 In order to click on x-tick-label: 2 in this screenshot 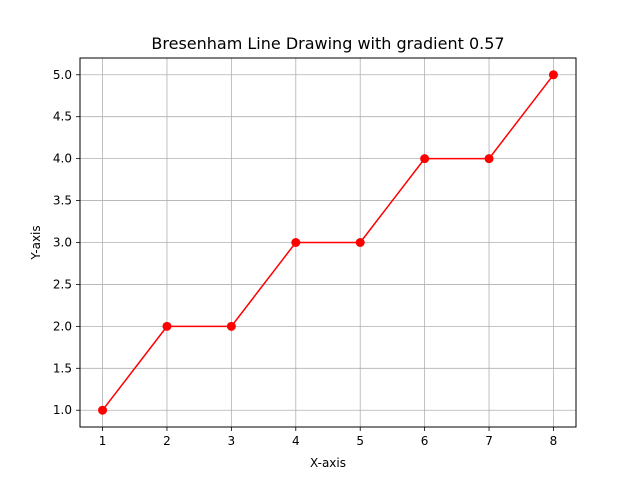, I will do `click(167, 441)`.